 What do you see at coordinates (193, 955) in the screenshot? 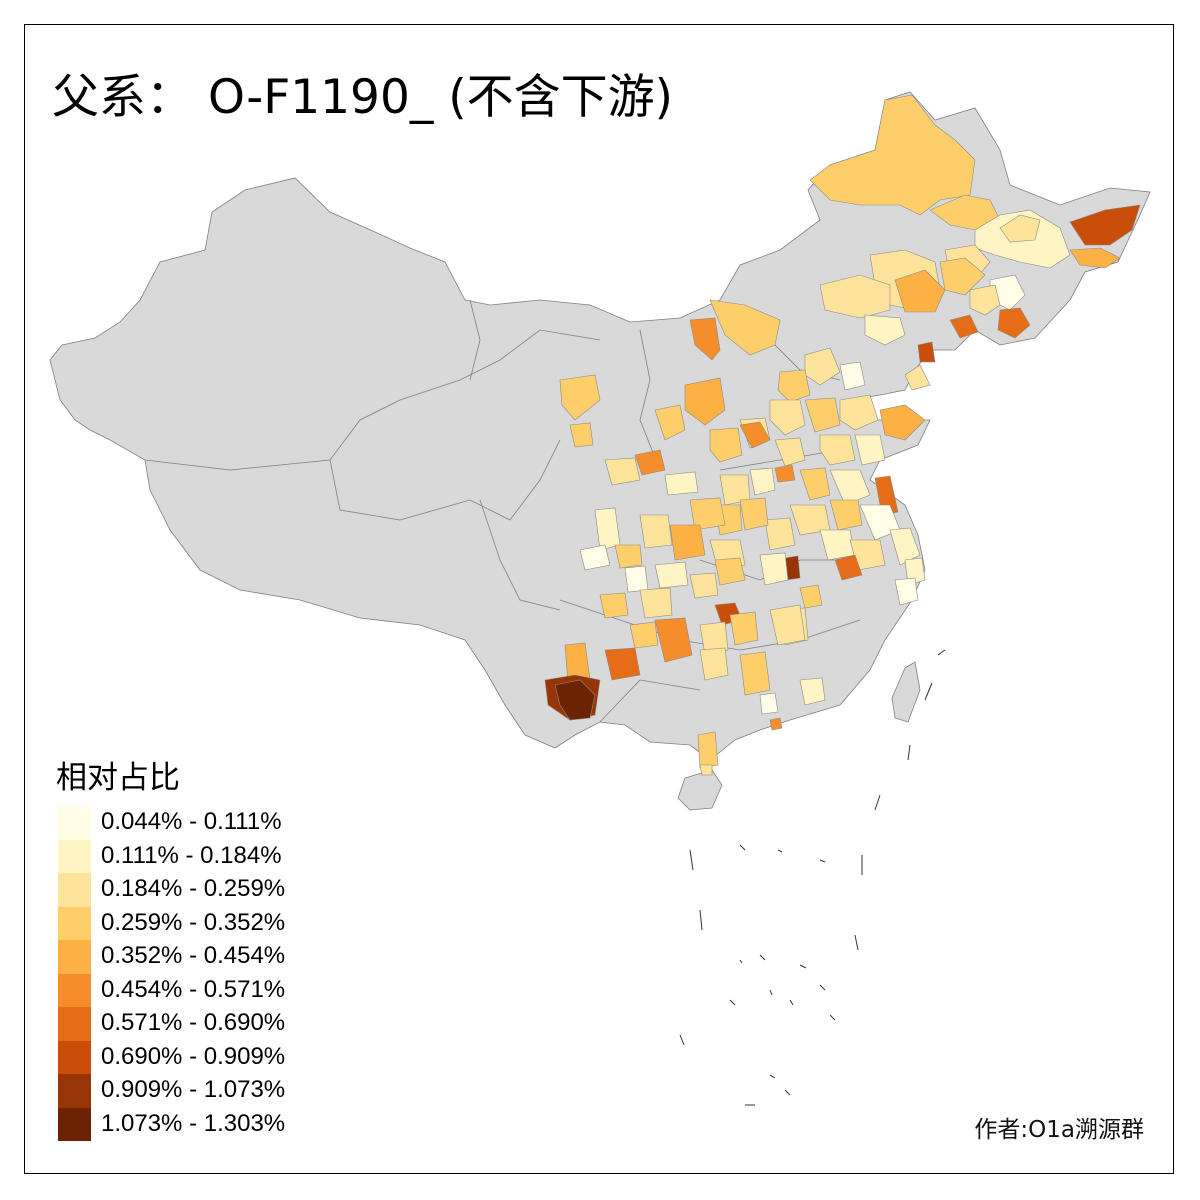
I see `legend-label: 0.352% - 0.454%` at bounding box center [193, 955].